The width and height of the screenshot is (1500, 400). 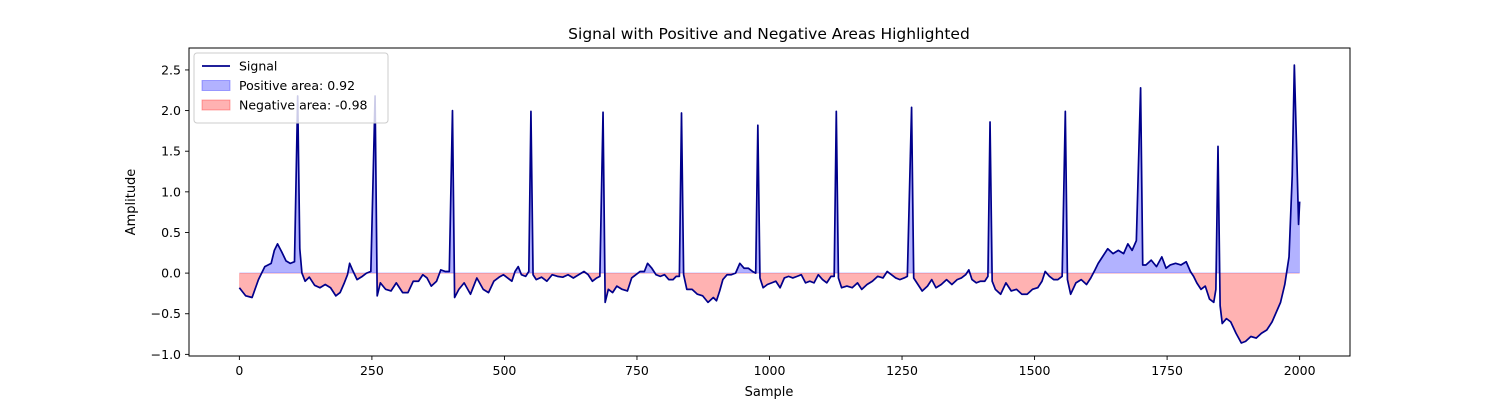 I want to click on legend-box, so click(x=291, y=88).